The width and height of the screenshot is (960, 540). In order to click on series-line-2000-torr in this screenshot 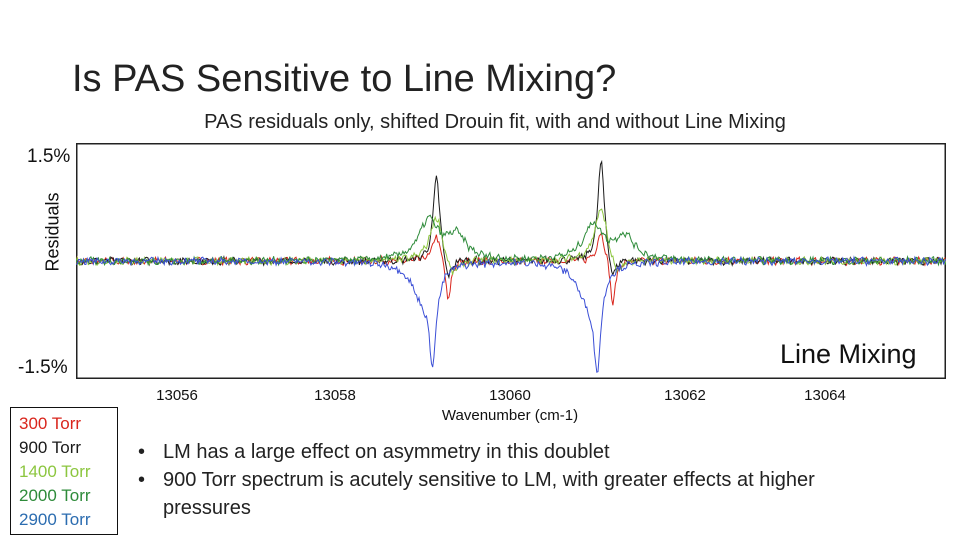, I will do `click(511, 240)`.